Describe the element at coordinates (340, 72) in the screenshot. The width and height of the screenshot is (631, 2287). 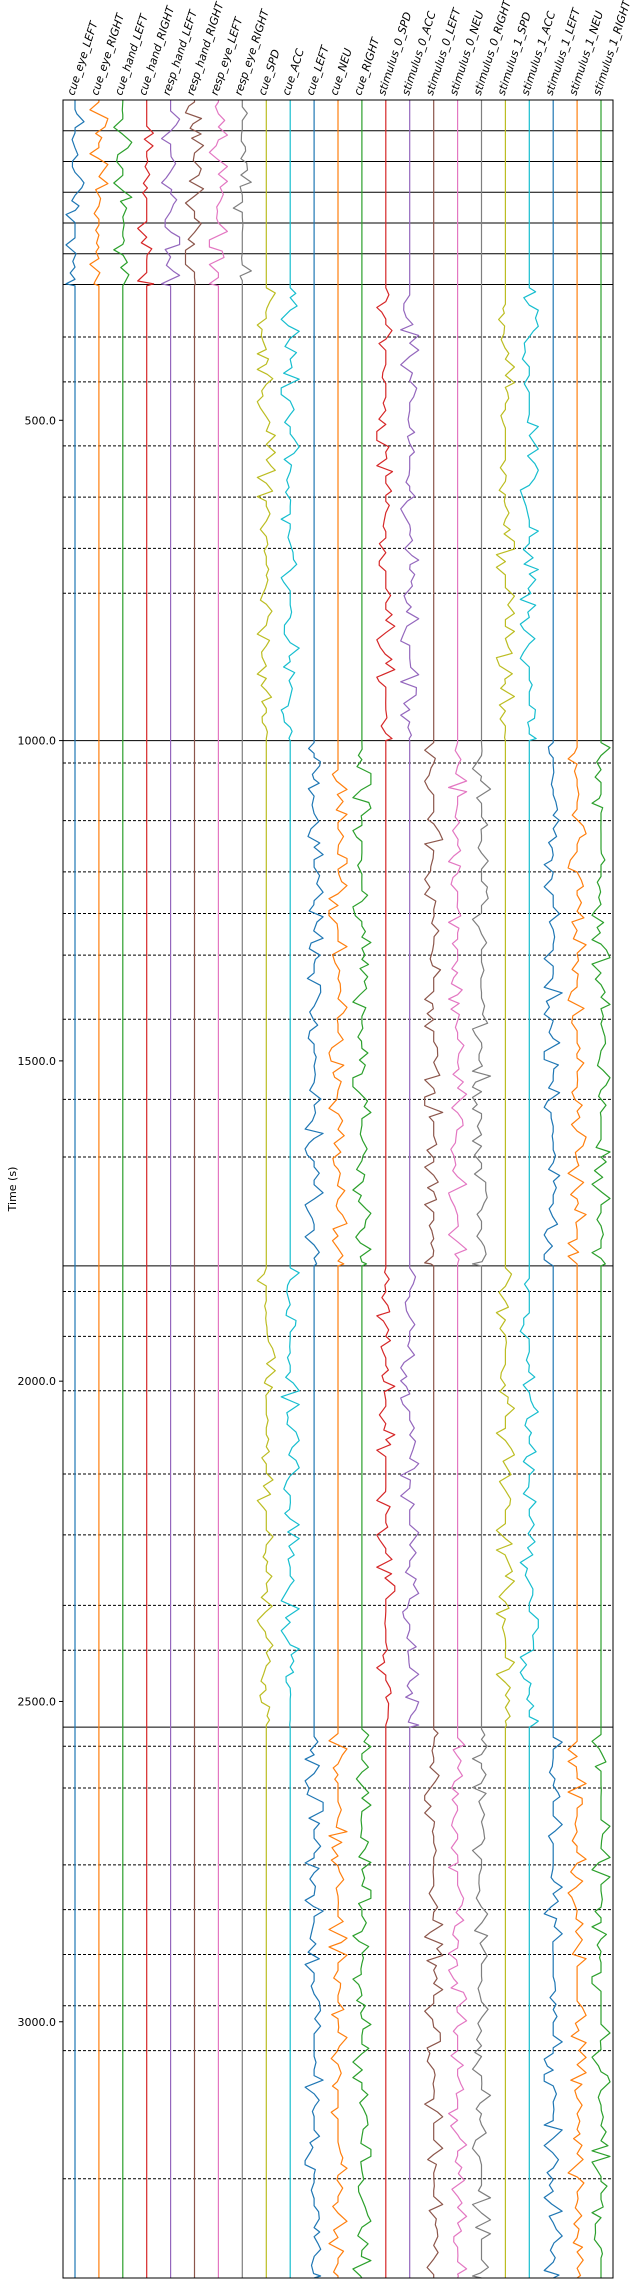
I see `channel-label: cue_NEU` at that location.